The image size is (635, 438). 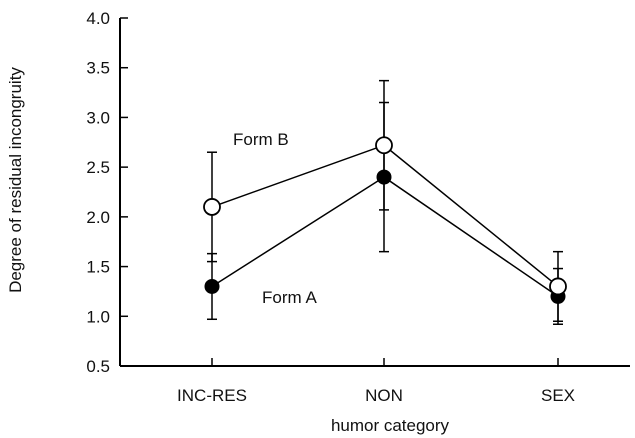 I want to click on y-tick-label: 3.5, so click(x=98, y=68).